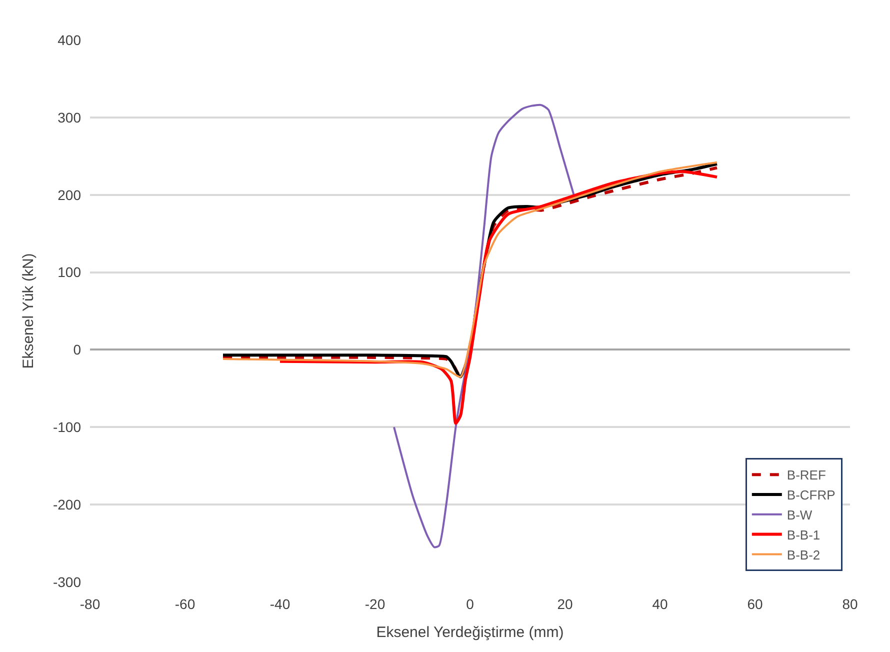 This screenshot has height=652, width=890. I want to click on legend-label: B-W, so click(799, 514).